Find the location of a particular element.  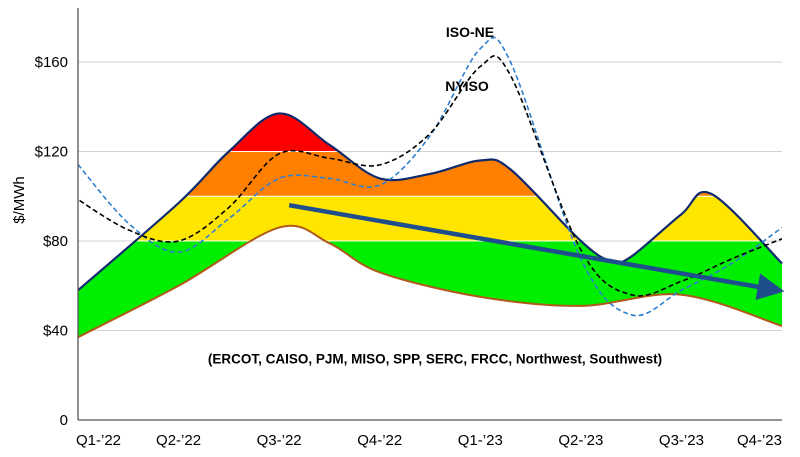

x-tick-label: Q4-’23 is located at coordinates (759, 440).